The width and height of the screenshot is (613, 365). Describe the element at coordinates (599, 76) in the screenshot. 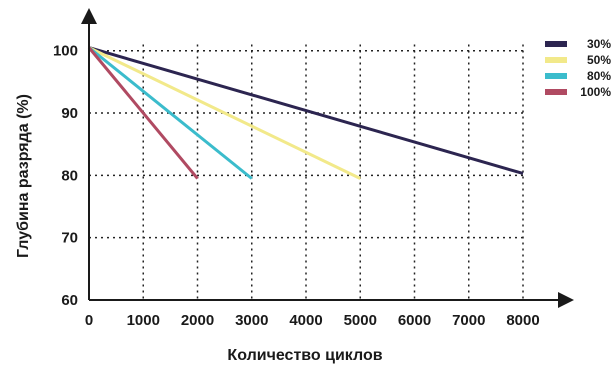

I see `legend-label: 80%` at that location.